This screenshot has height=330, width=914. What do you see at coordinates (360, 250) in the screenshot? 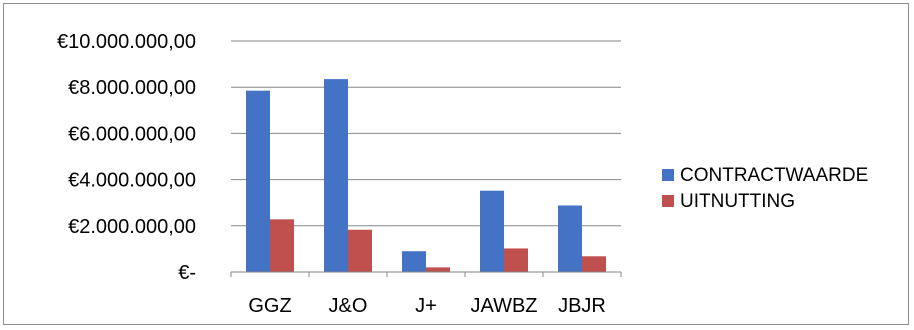
I see `bar-uitnutting-jando` at bounding box center [360, 250].